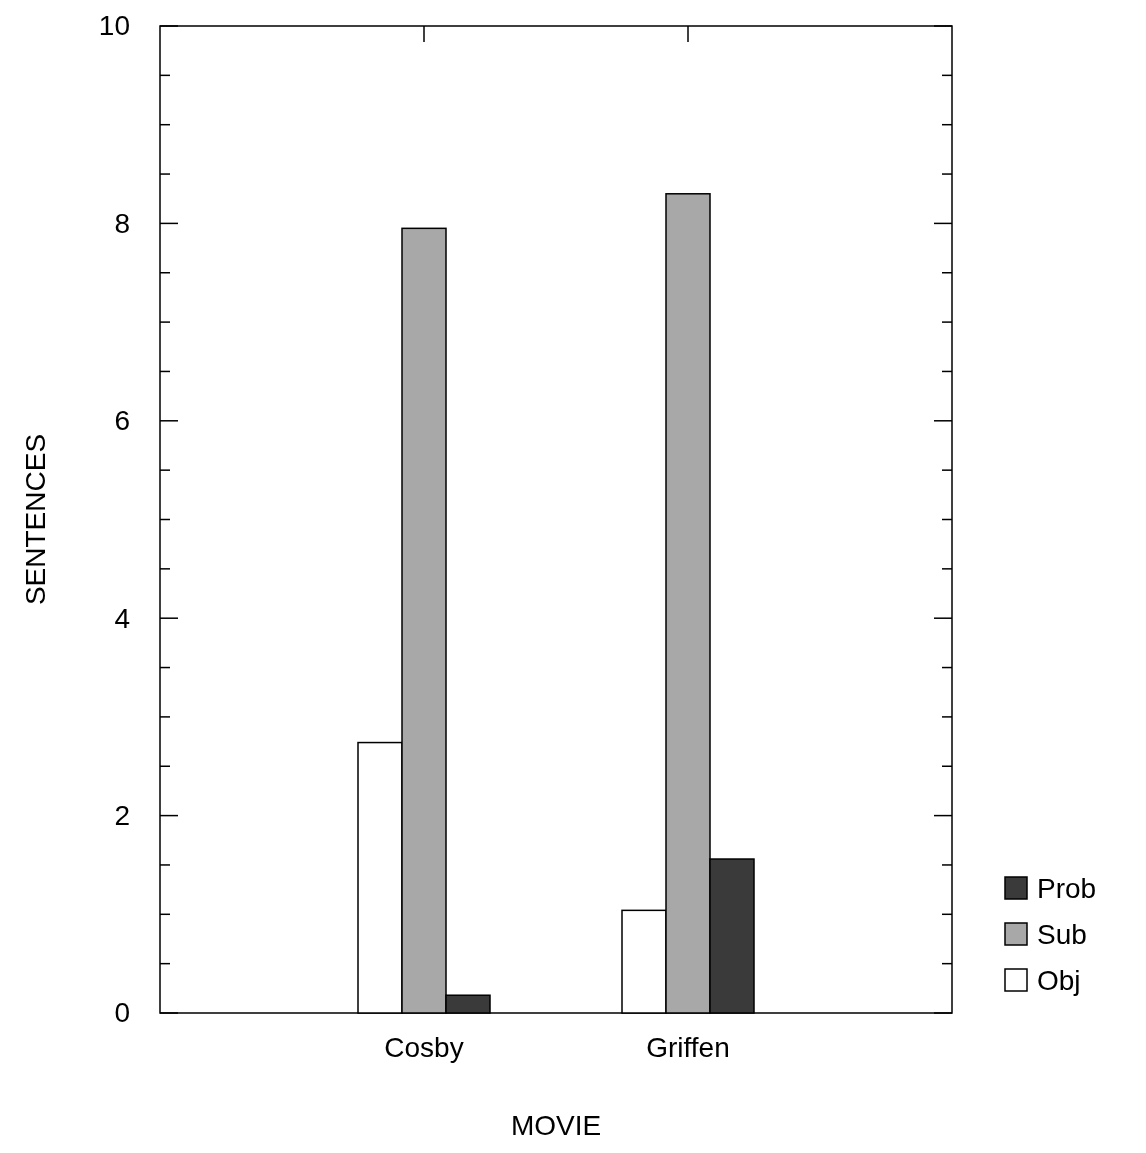 The image size is (1146, 1153). Describe the element at coordinates (35, 519) in the screenshot. I see `y-axis-title: SENTENCES` at that location.